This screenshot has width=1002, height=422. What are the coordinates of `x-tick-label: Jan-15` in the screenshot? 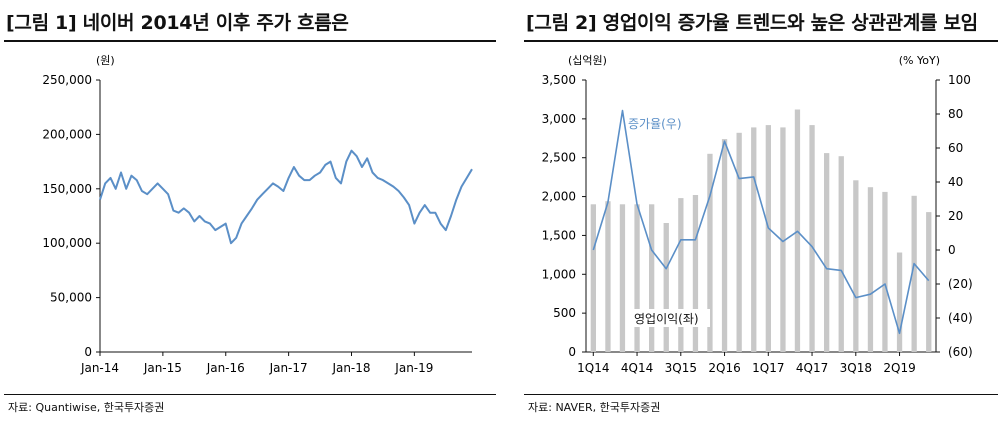 It's located at (162, 368).